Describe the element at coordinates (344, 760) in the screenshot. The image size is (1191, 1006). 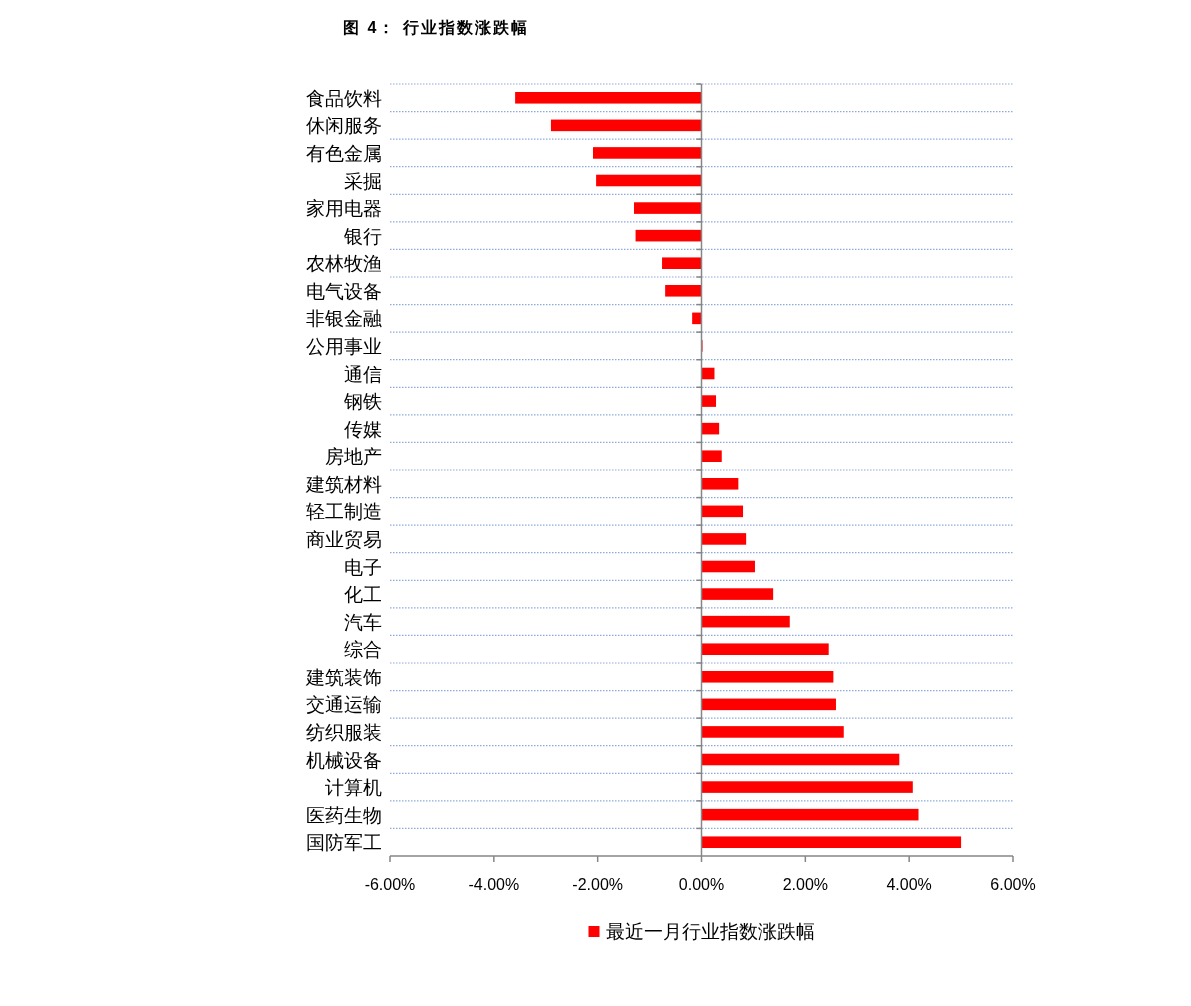
I see `category-label: 机械设备` at that location.